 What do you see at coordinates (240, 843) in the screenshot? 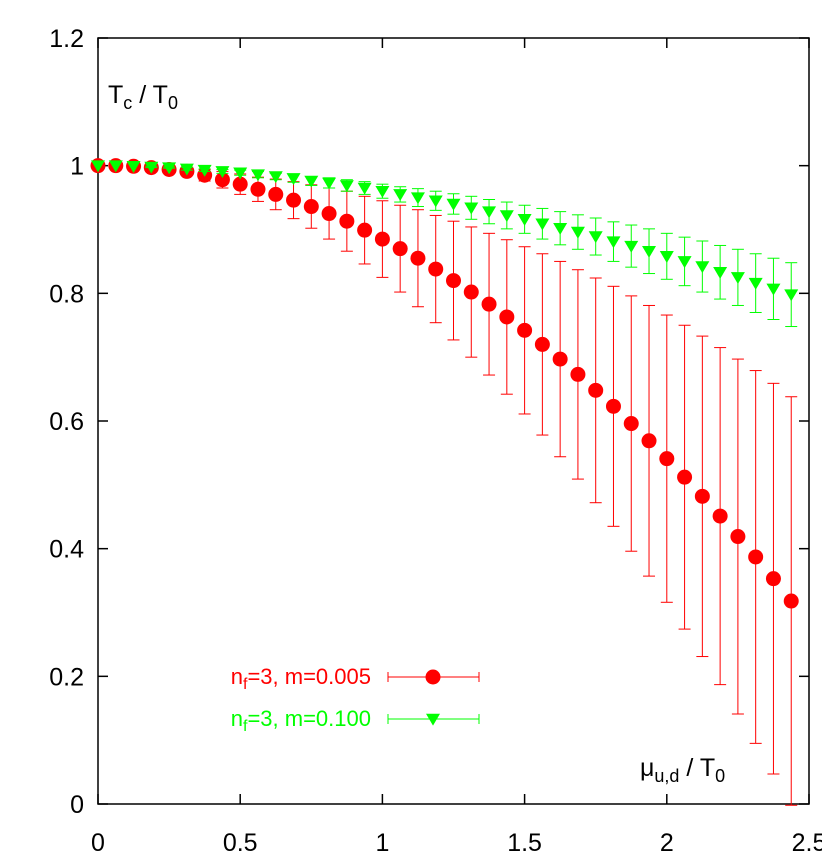
I see `x-tick-label: 0.5` at bounding box center [240, 843].